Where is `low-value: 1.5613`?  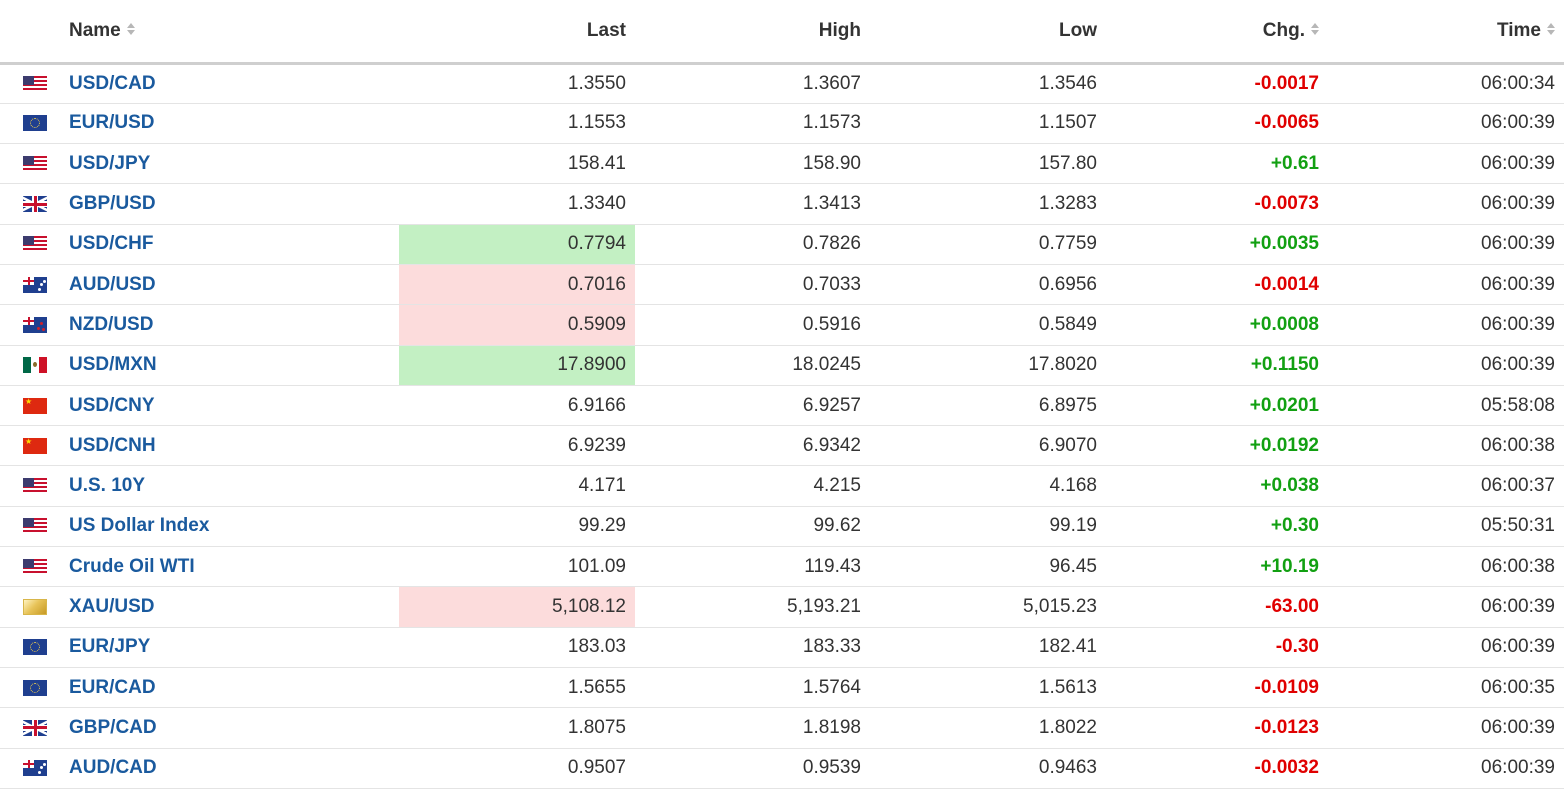 low-value: 1.5613 is located at coordinates (988, 688).